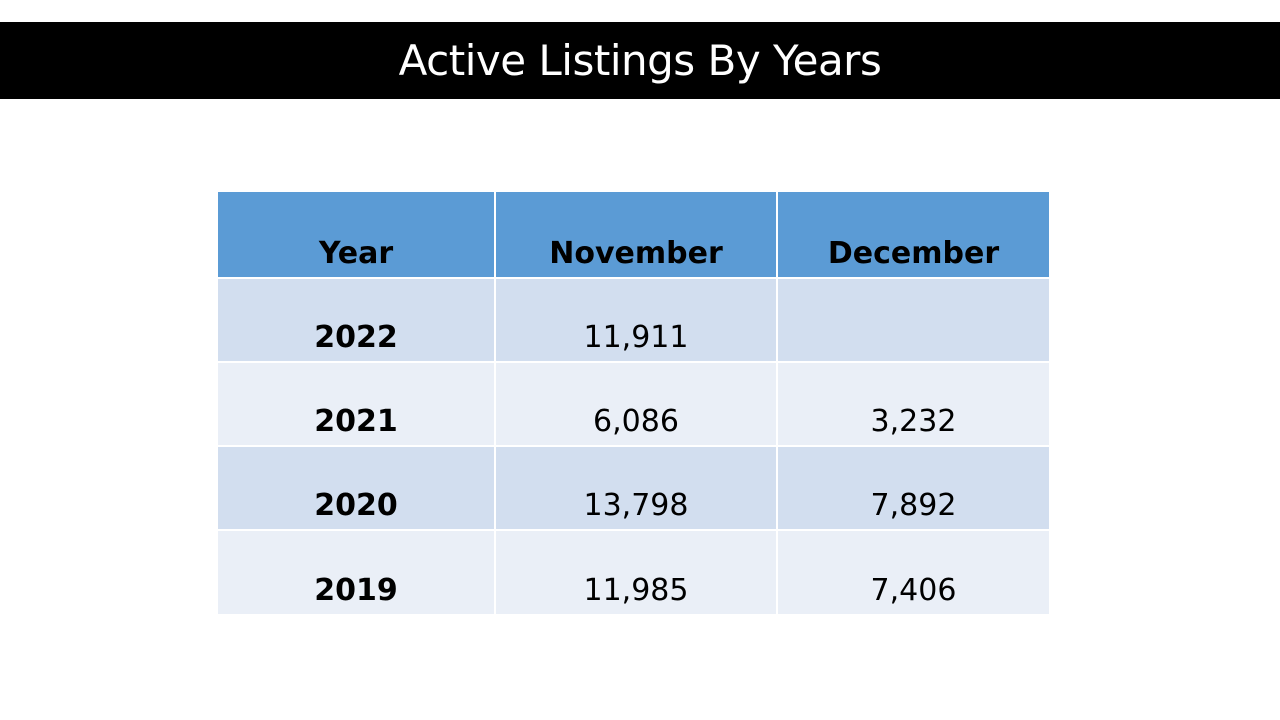 Image resolution: width=1280 pixels, height=720 pixels. I want to click on year-cell: 2022, so click(357, 320).